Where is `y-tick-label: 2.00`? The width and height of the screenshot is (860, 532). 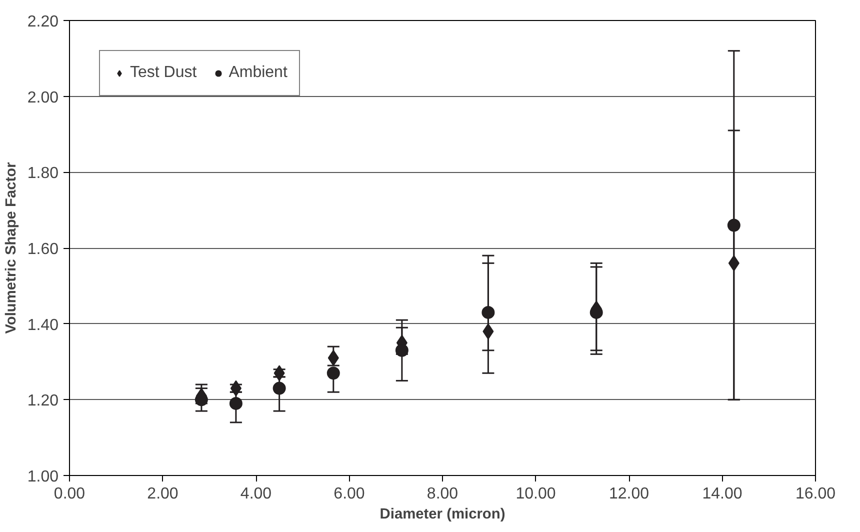
y-tick-label: 2.00 is located at coordinates (43, 97).